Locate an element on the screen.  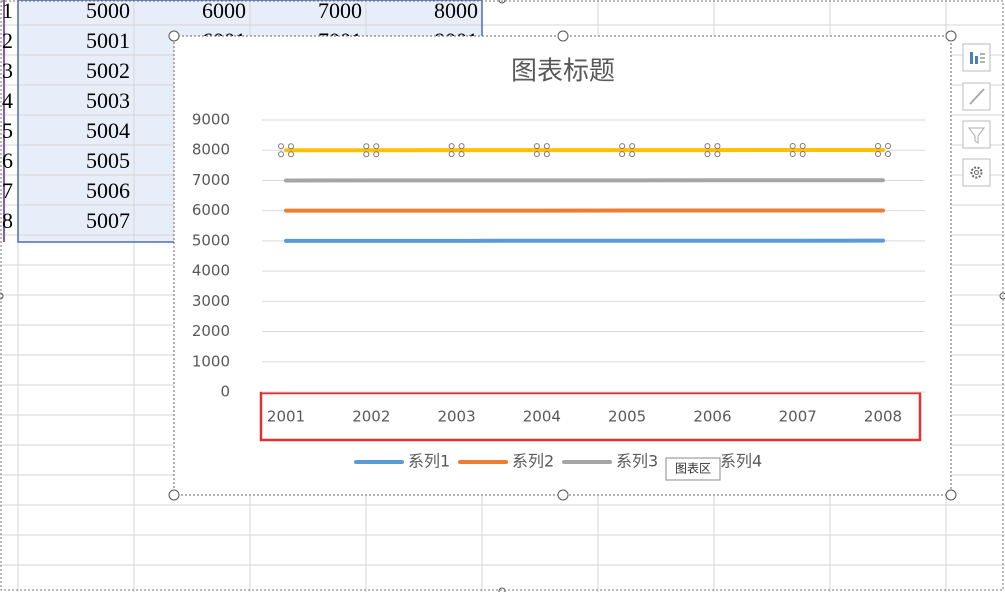
x-tick-label: 2002 is located at coordinates (371, 417).